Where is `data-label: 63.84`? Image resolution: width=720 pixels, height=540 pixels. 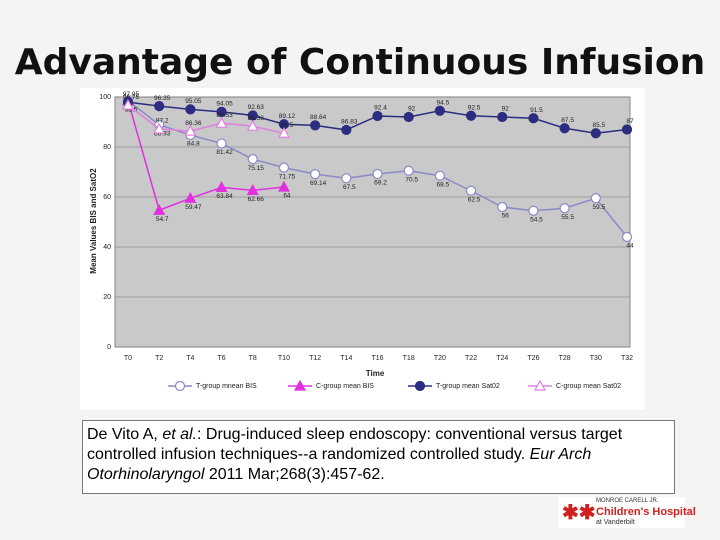 data-label: 63.84 is located at coordinates (224, 196).